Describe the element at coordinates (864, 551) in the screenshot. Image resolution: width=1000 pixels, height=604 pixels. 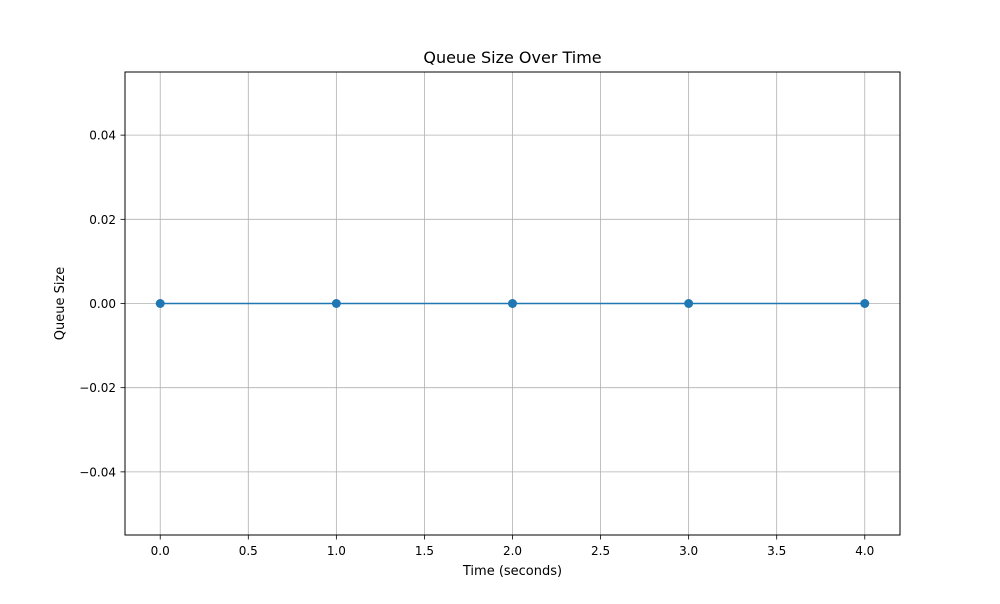
I see `x-tick-label: 4.0` at that location.